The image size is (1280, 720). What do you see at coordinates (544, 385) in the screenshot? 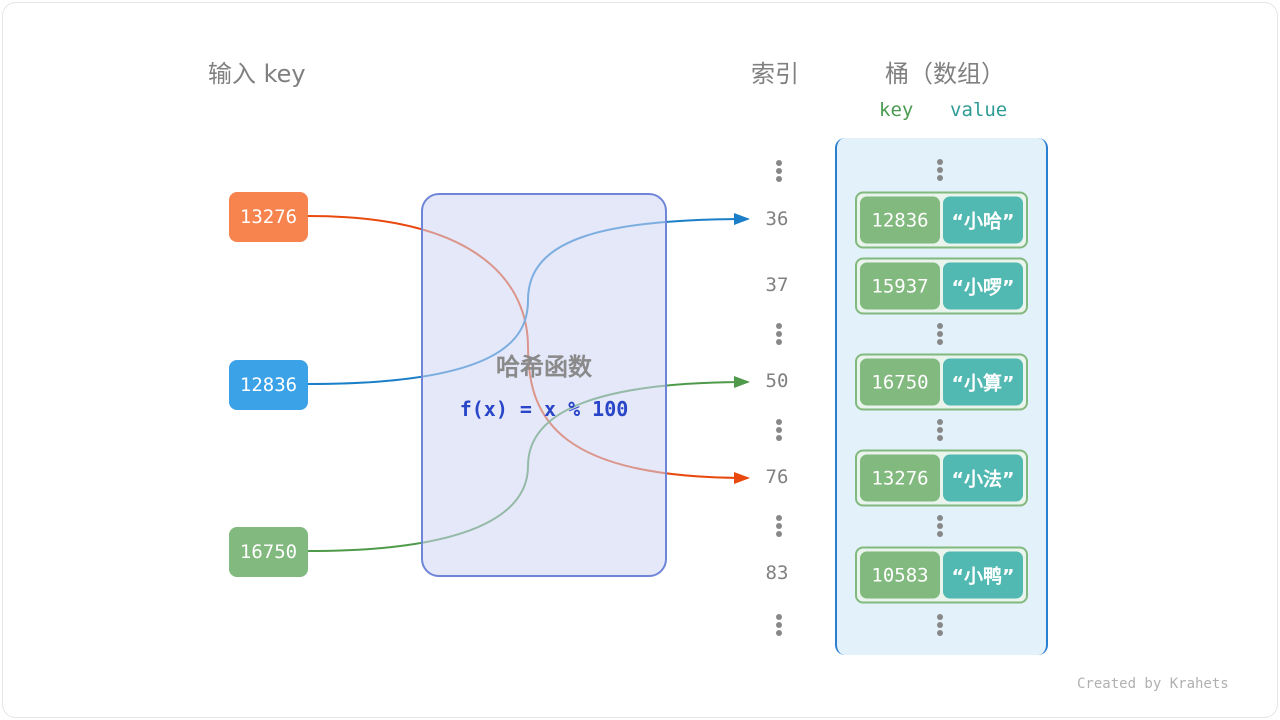
I see `hash-function-box: 哈希函数 f(x) = x % 100` at bounding box center [544, 385].